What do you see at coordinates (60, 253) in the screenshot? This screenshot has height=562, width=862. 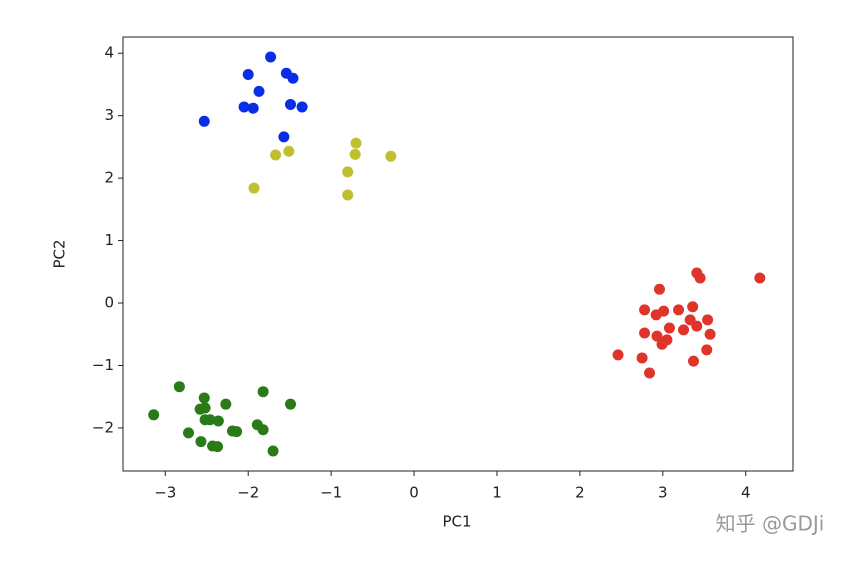 I see `y-axis-label: PC2` at bounding box center [60, 253].